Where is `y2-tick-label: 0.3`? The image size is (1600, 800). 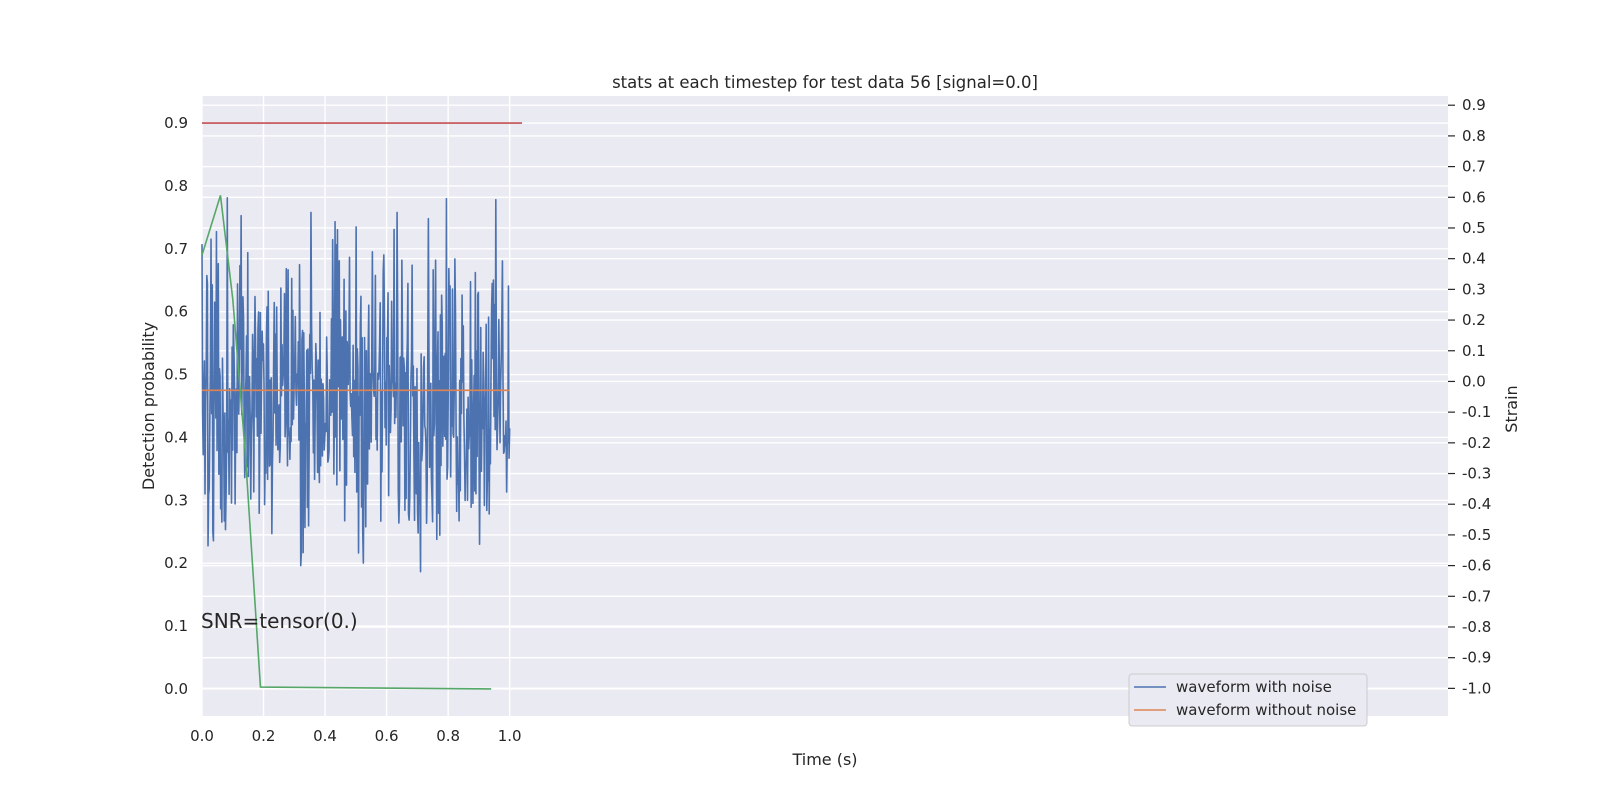
y2-tick-label: 0.3 is located at coordinates (1474, 289).